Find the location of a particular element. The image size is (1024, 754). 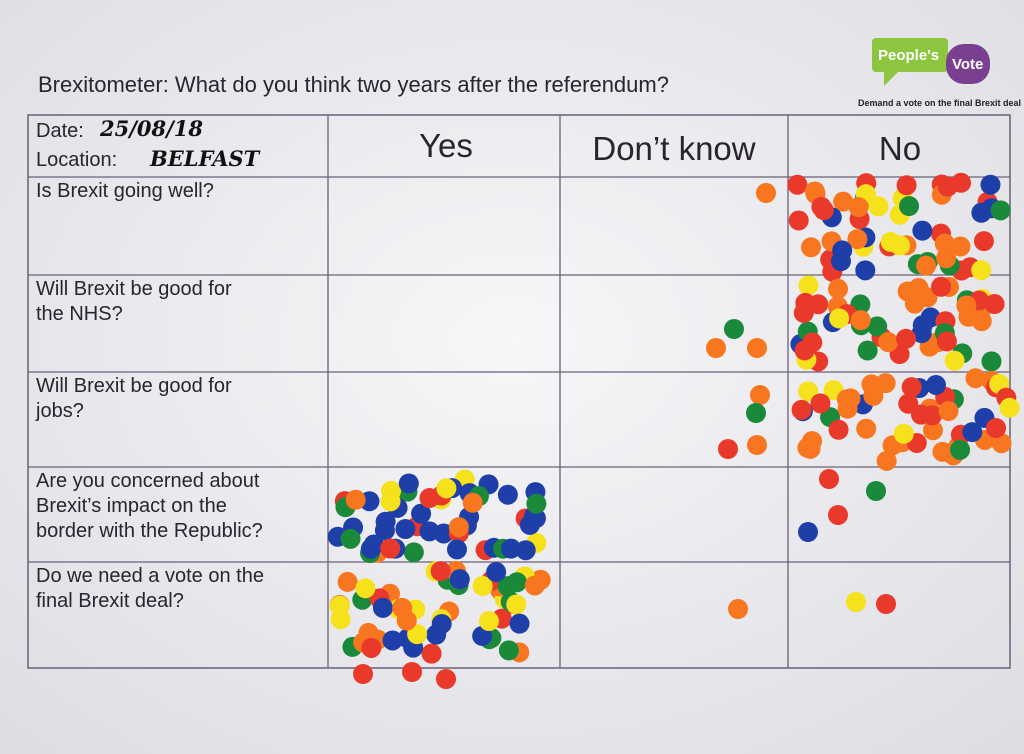

logo-box is located at coordinates (910, 55).